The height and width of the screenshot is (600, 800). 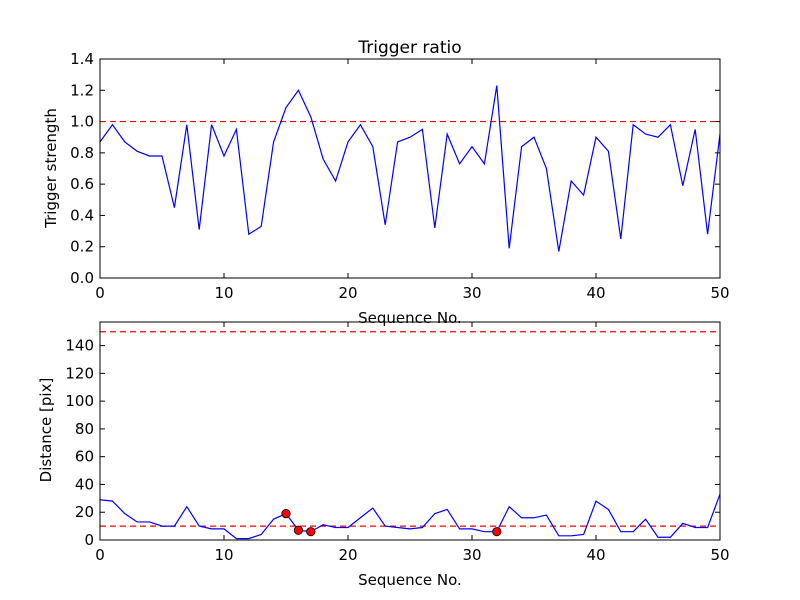 I want to click on series-group, so click(x=410, y=516).